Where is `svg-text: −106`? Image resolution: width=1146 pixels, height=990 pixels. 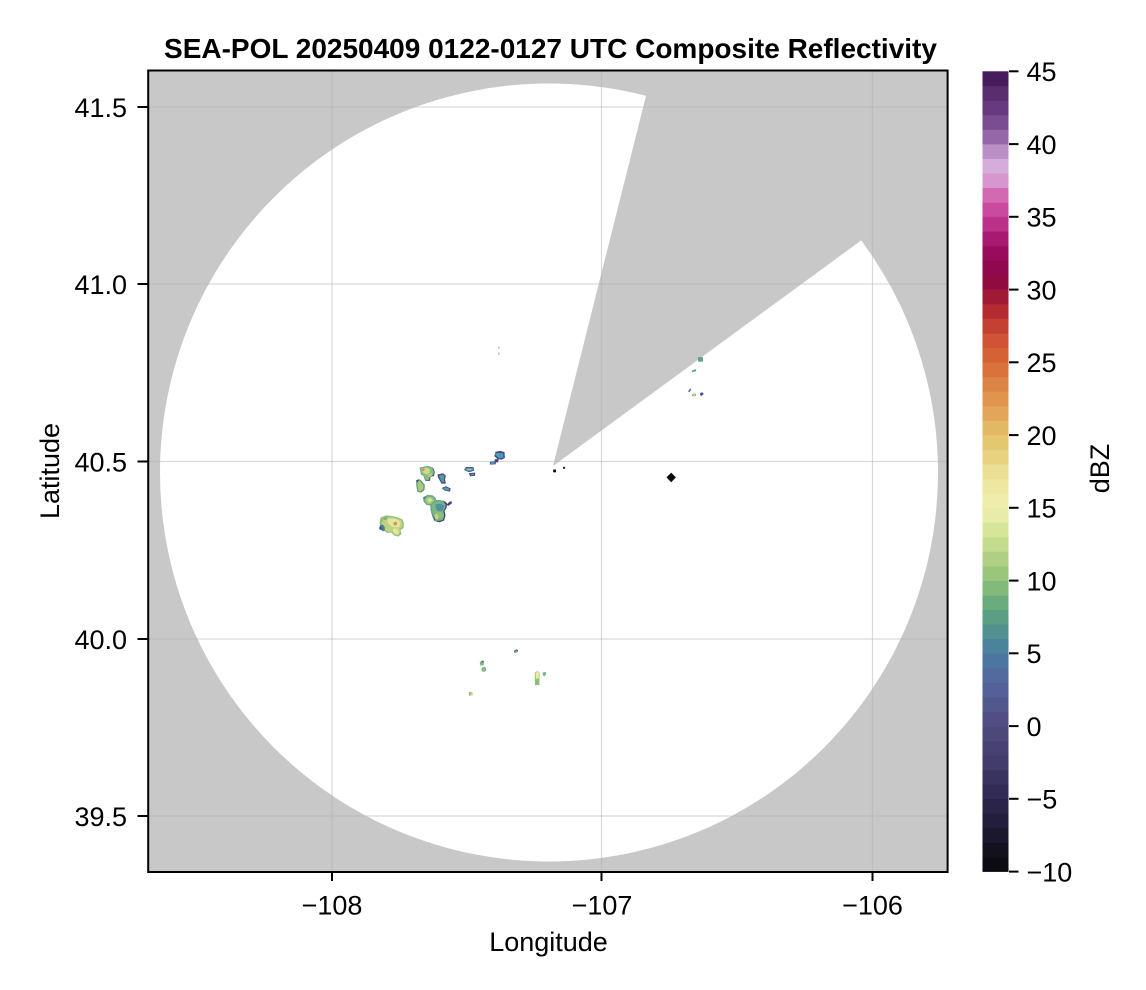 svg-text: −106 is located at coordinates (872, 906).